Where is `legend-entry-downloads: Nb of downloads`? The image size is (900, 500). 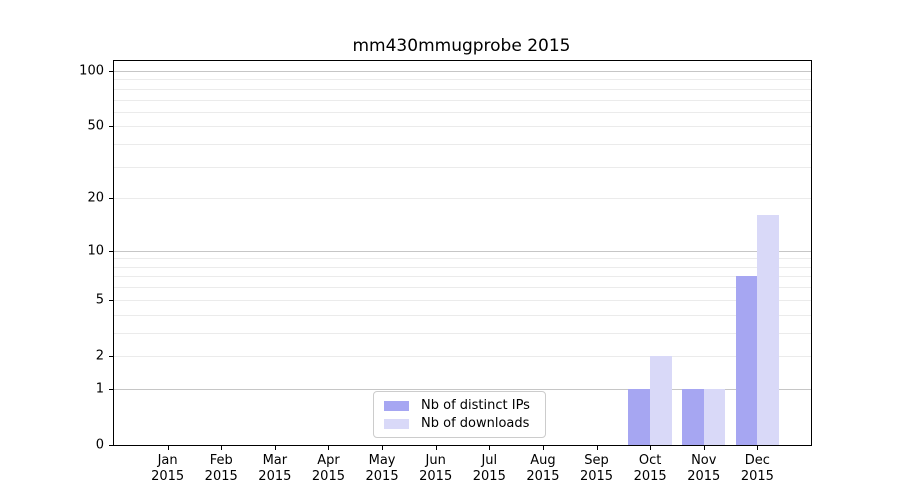 legend-entry-downloads: Nb of downloads is located at coordinates (459, 423).